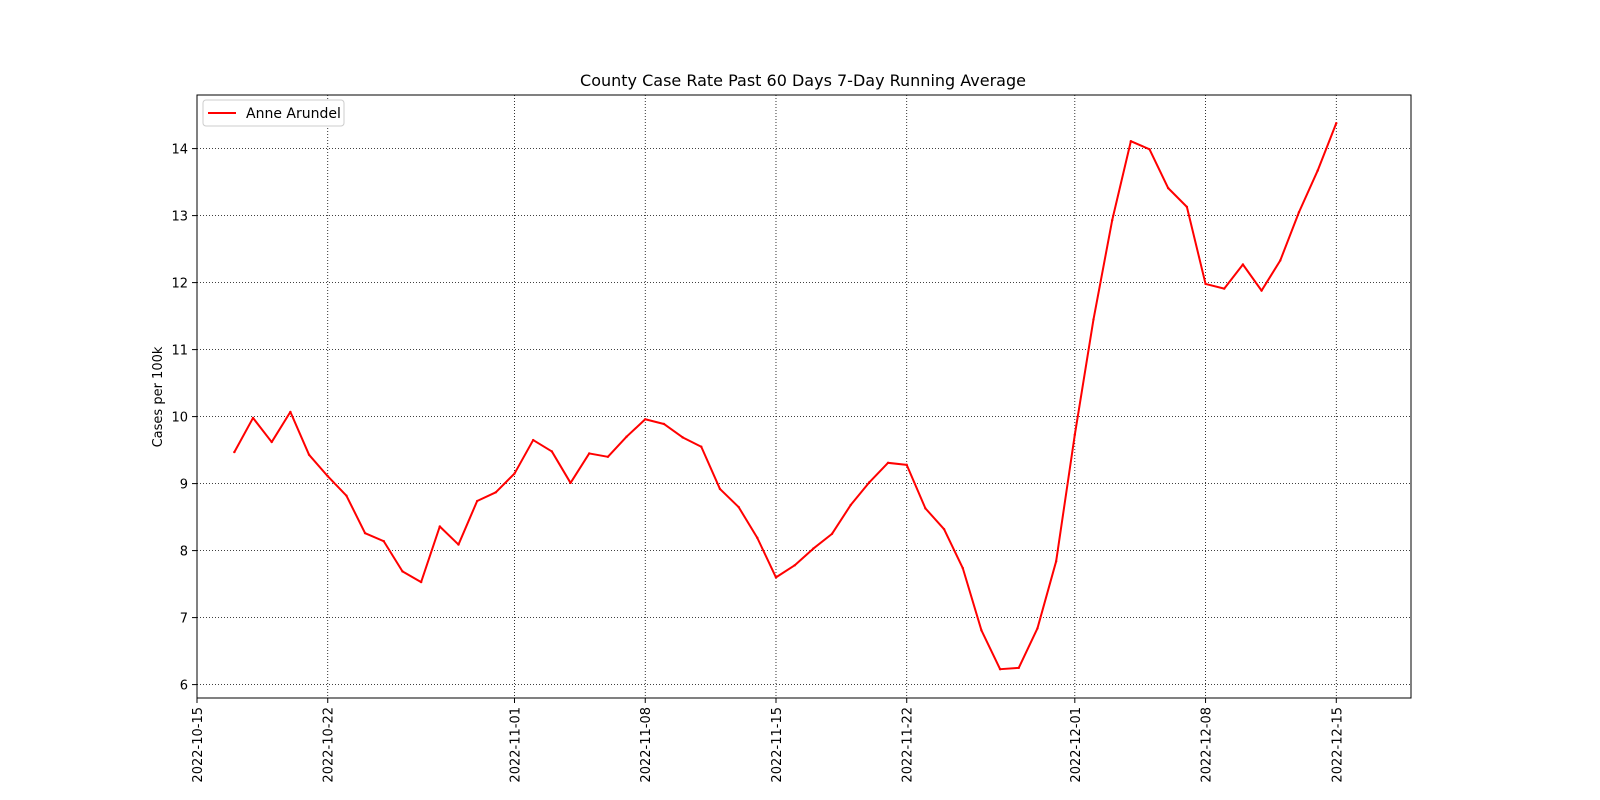  I want to click on y-tick-label: 13, so click(179, 217).